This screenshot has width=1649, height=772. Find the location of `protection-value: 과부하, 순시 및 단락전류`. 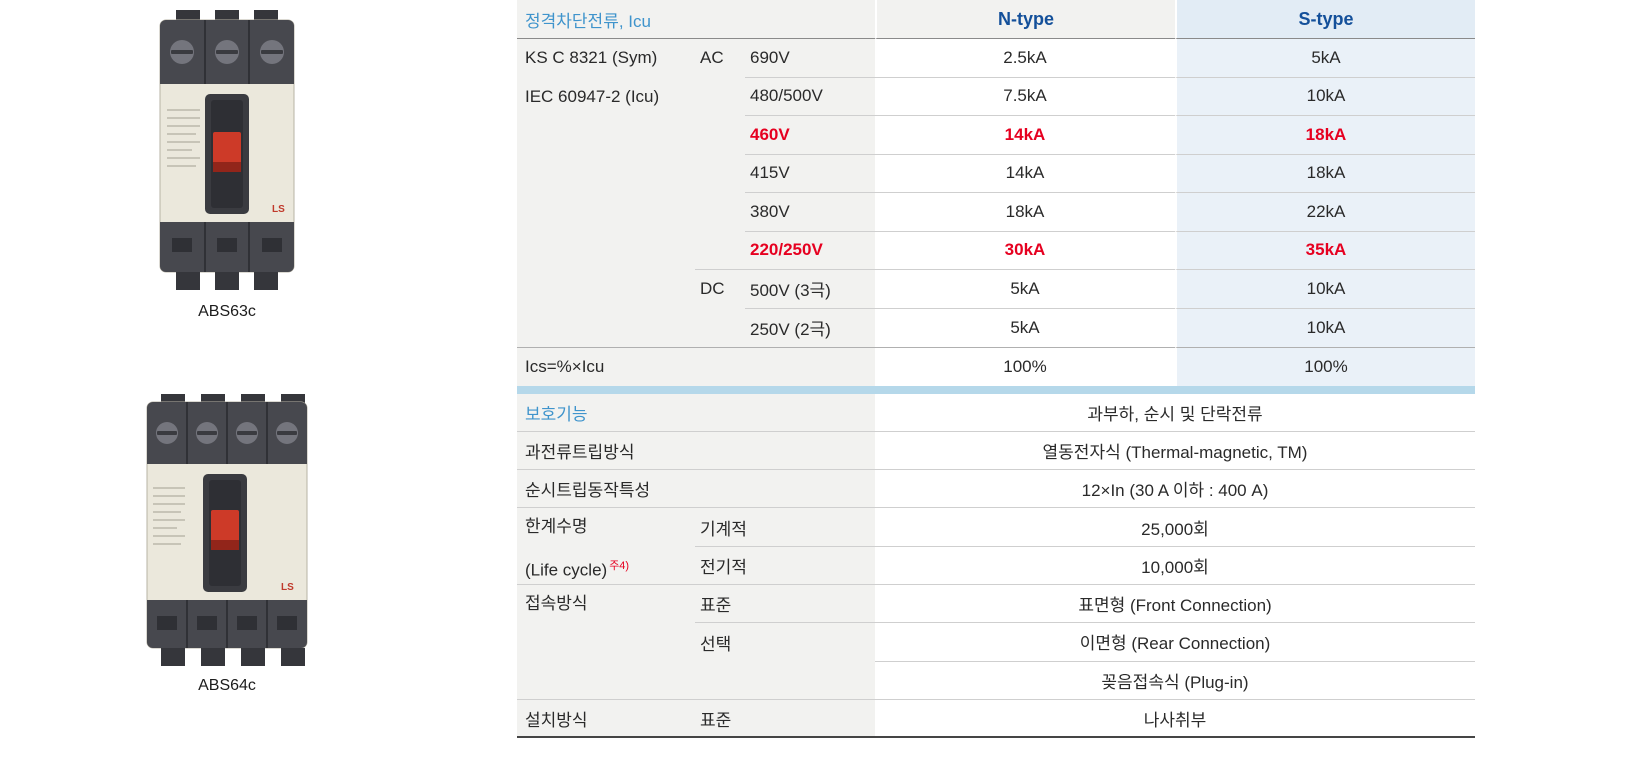

protection-value: 과부하, 순시 및 단락전류 is located at coordinates (1175, 413).